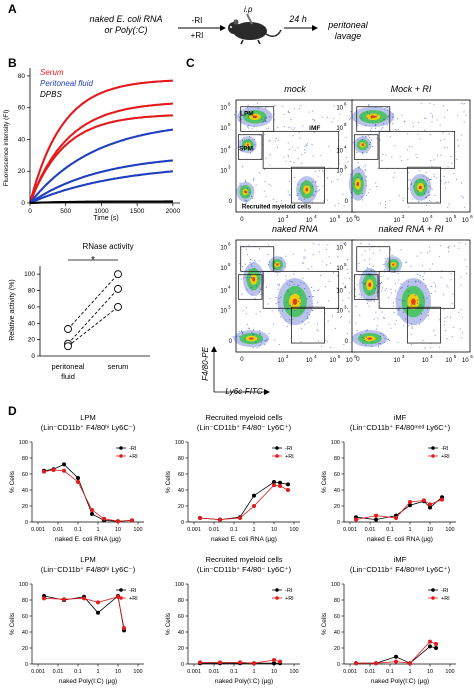  I want to click on flow-xtick-exp: 3, so click(403, 216).